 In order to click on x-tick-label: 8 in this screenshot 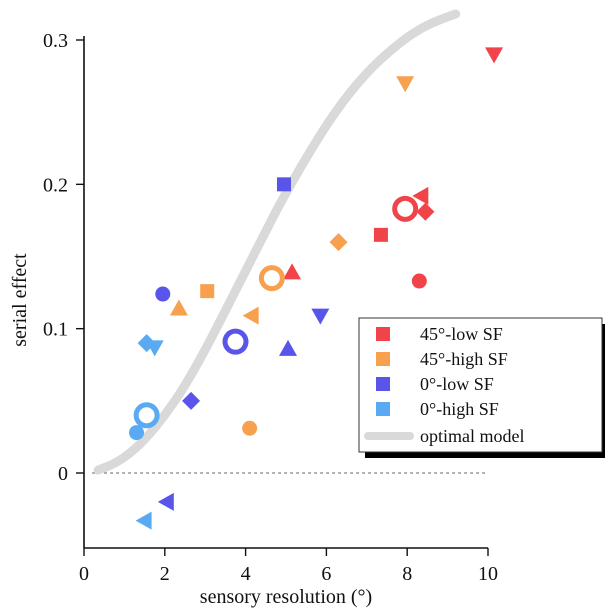, I will do `click(407, 574)`.